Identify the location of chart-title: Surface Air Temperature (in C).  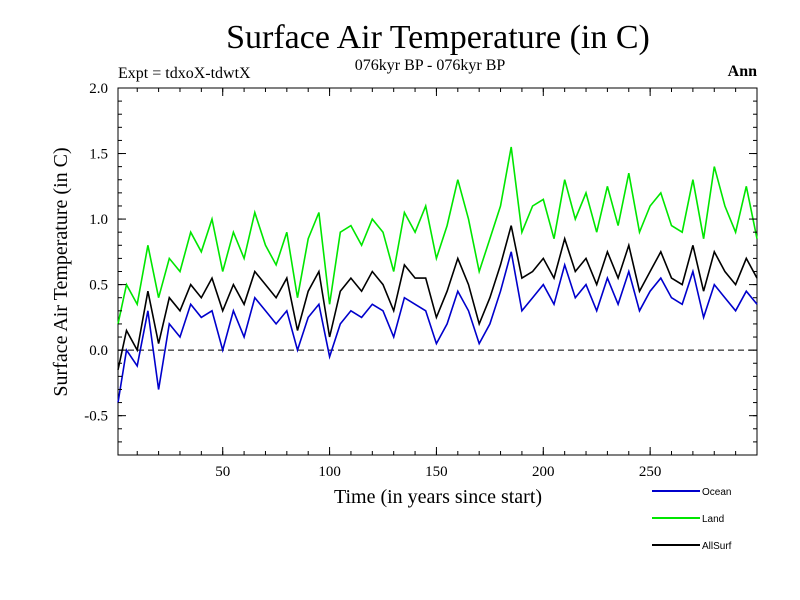
(438, 37).